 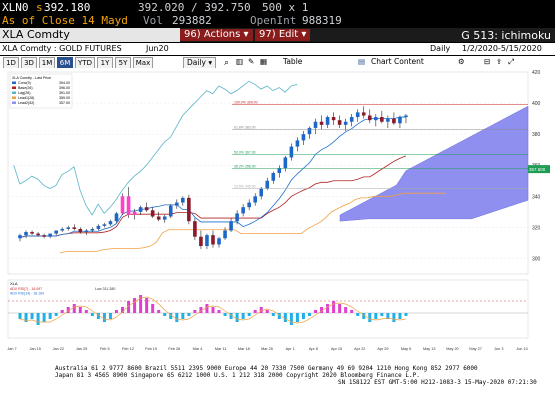 I want to click on last-prefix: s, so click(x=39, y=7).